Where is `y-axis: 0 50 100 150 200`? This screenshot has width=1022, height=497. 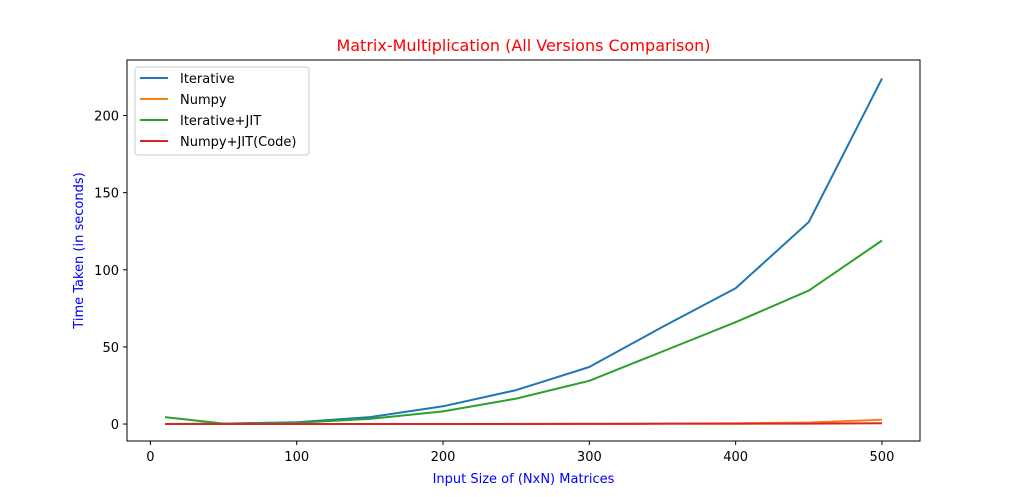 y-axis: 0 50 100 150 200 is located at coordinates (110, 271).